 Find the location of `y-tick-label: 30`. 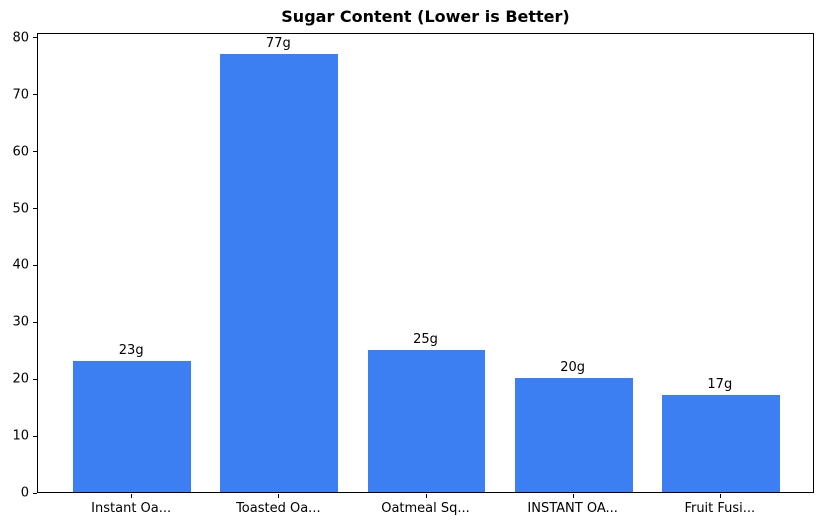

y-tick-label: 30 is located at coordinates (20, 322).